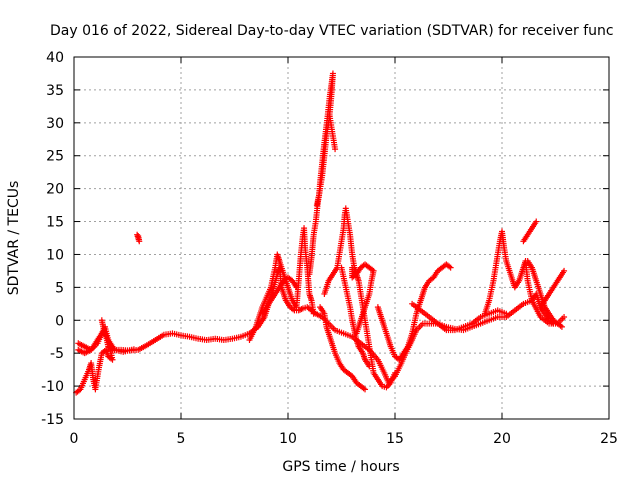  I want to click on x-axis-label: GPS time / hours, so click(340, 467).